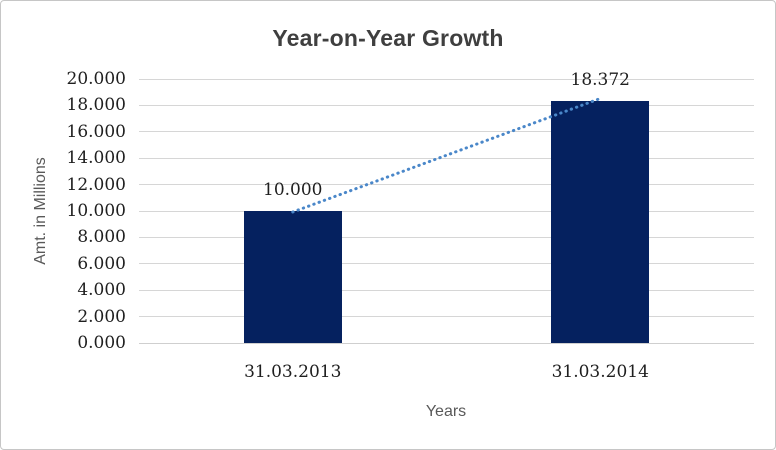 This screenshot has width=776, height=450. Describe the element at coordinates (101, 263) in the screenshot. I see `y-tick-label: 6.000` at that location.